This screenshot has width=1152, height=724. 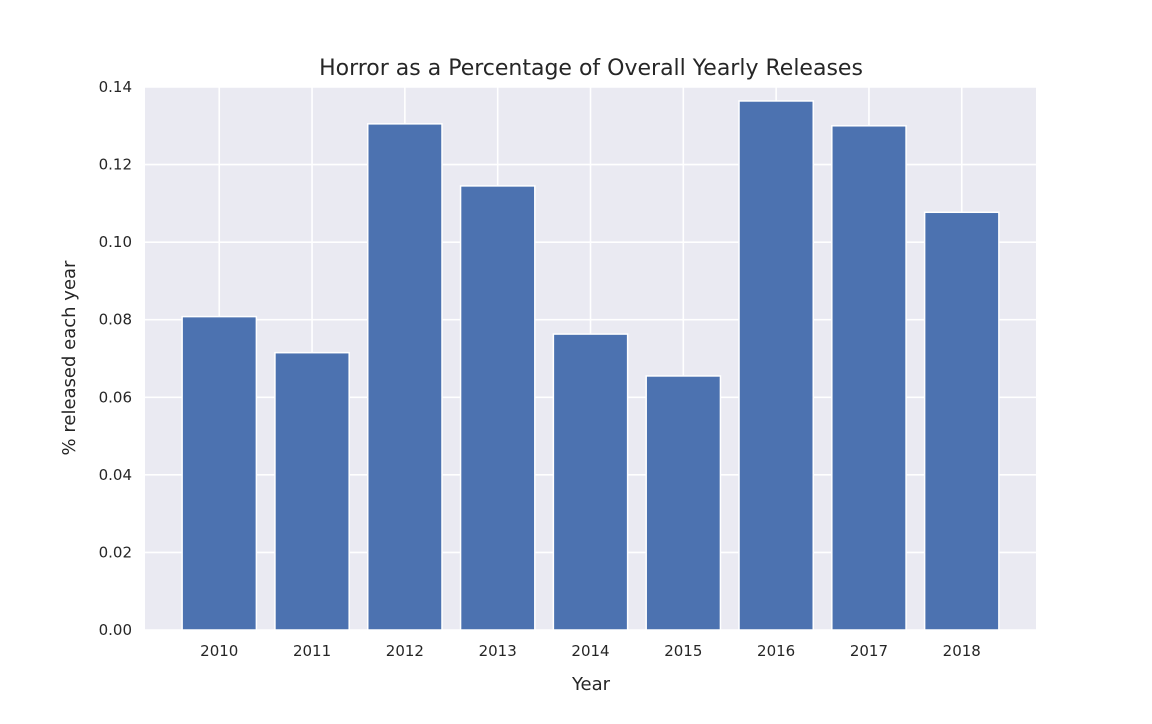 I want to click on x-tick-label: 2016, so click(x=776, y=651).